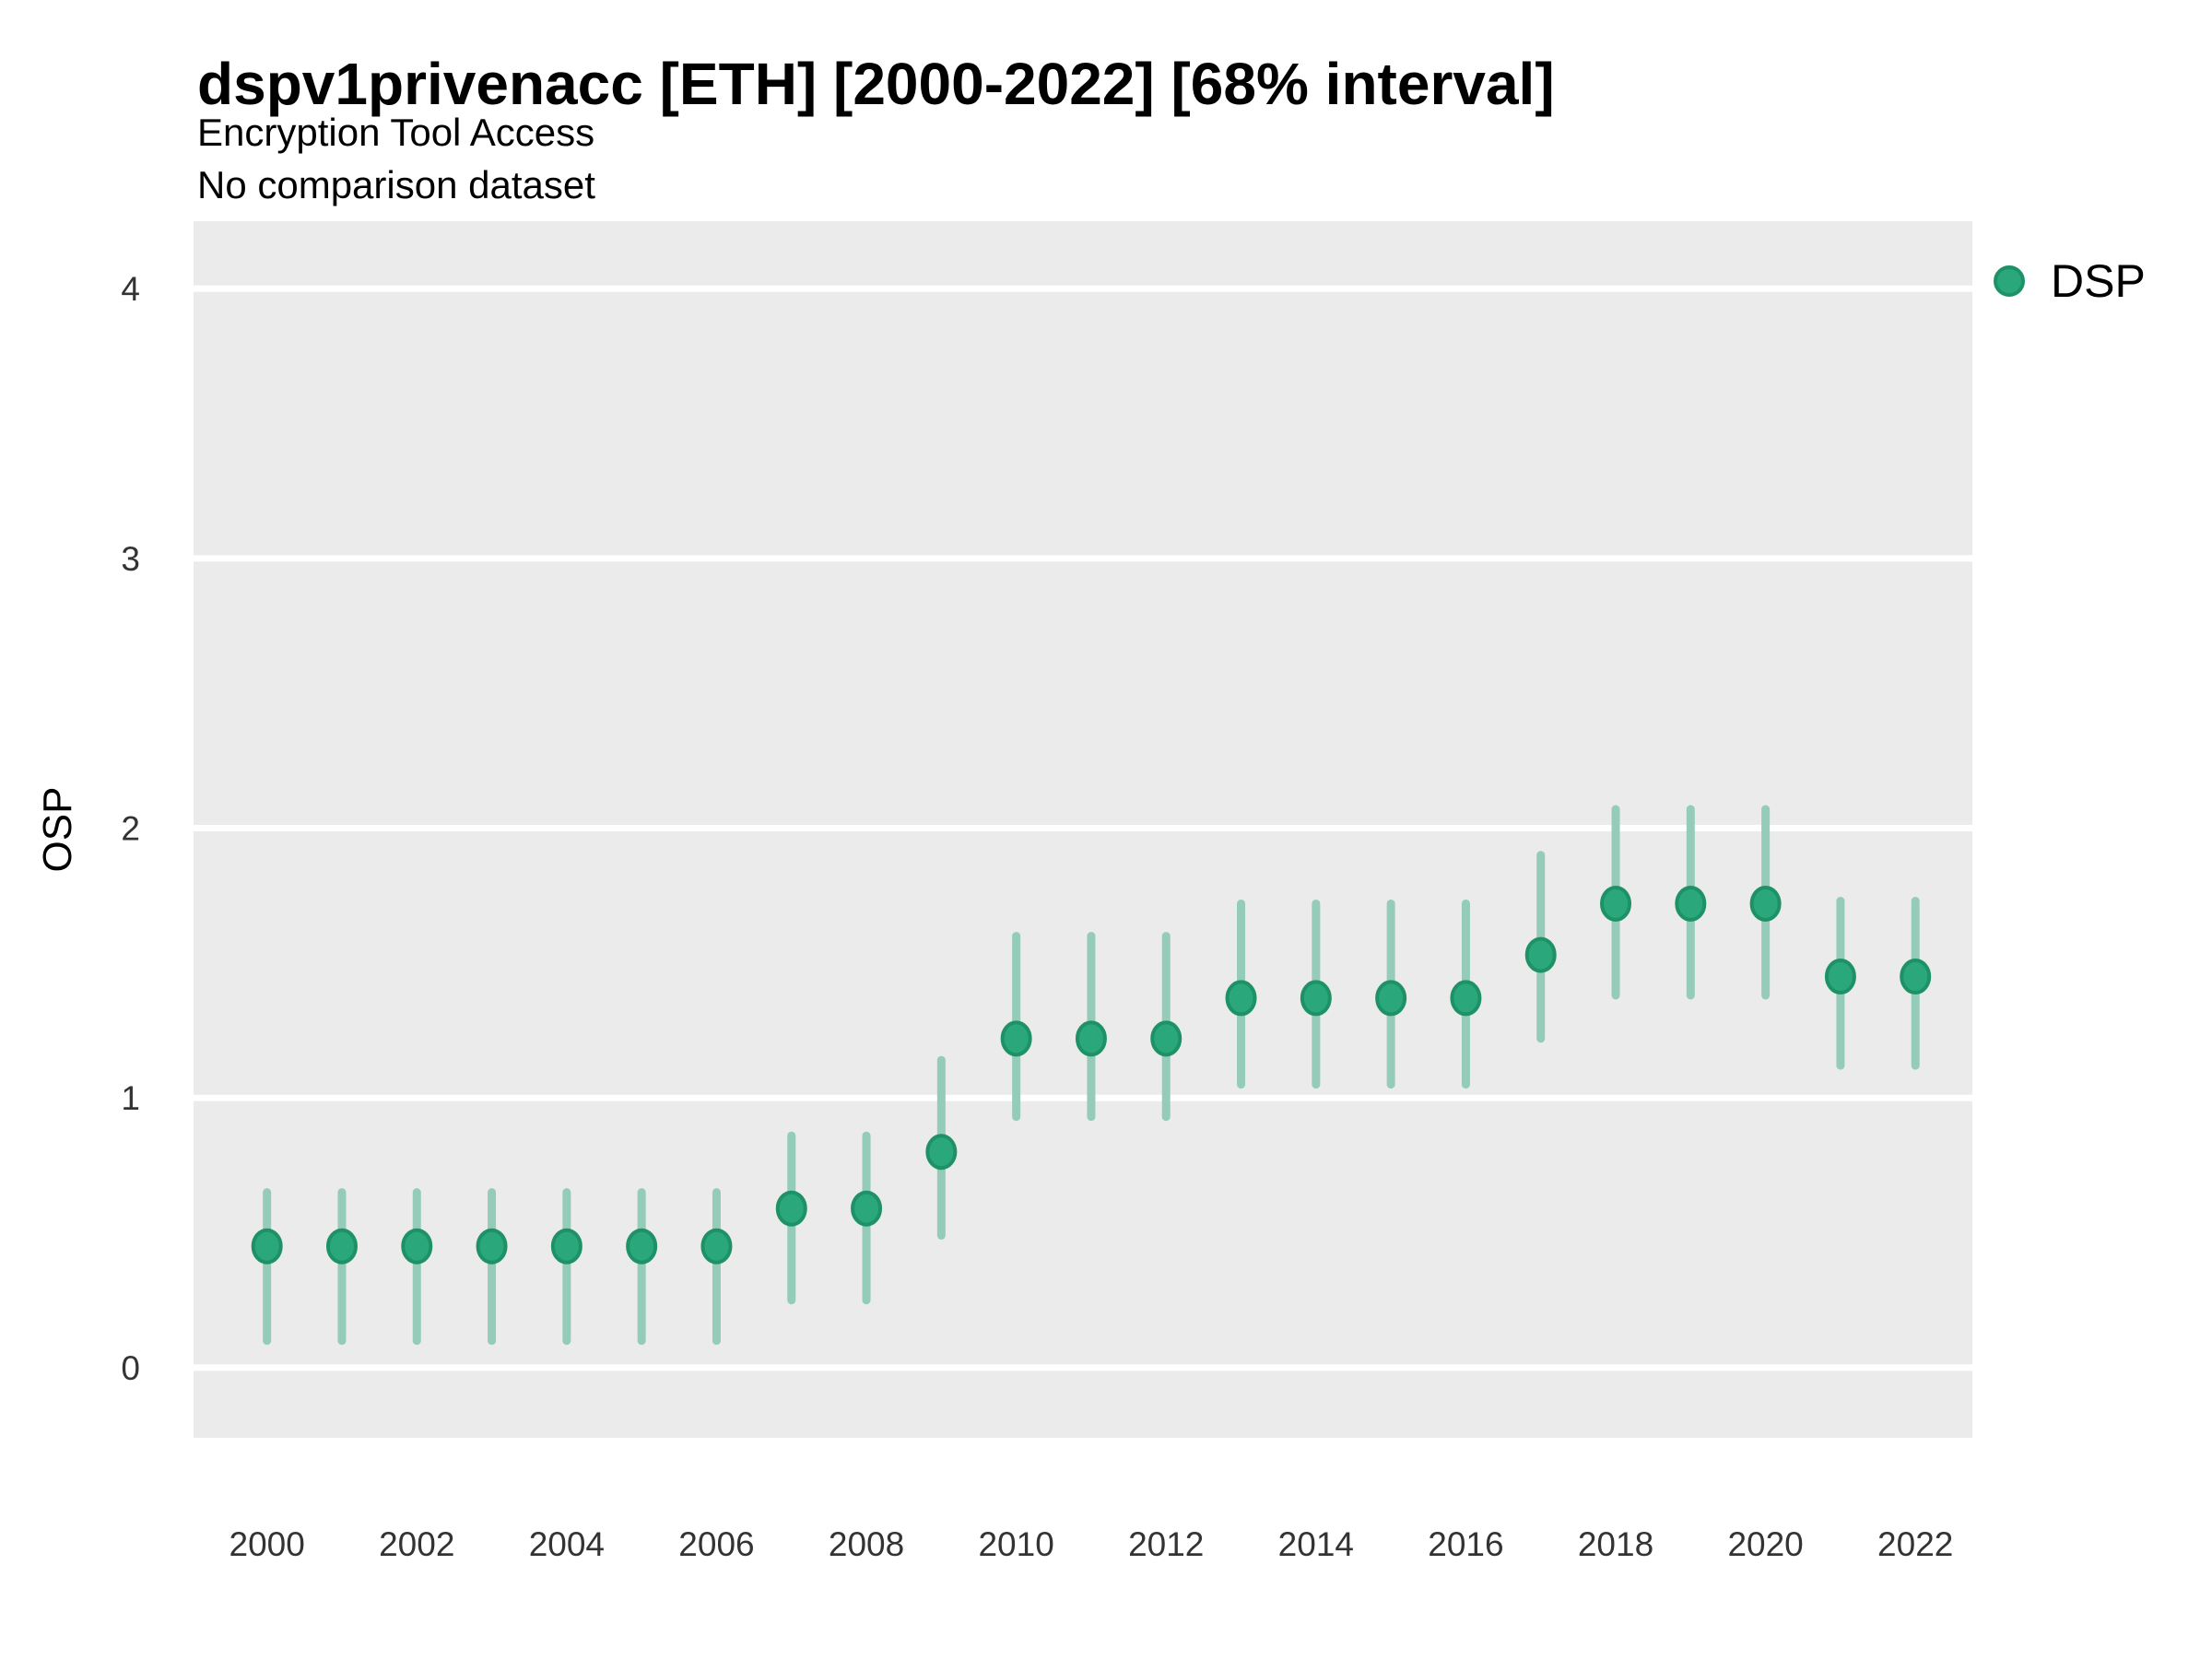 This screenshot has height=1659, width=2212. What do you see at coordinates (2009, 281) in the screenshot?
I see `legend-point-icon` at bounding box center [2009, 281].